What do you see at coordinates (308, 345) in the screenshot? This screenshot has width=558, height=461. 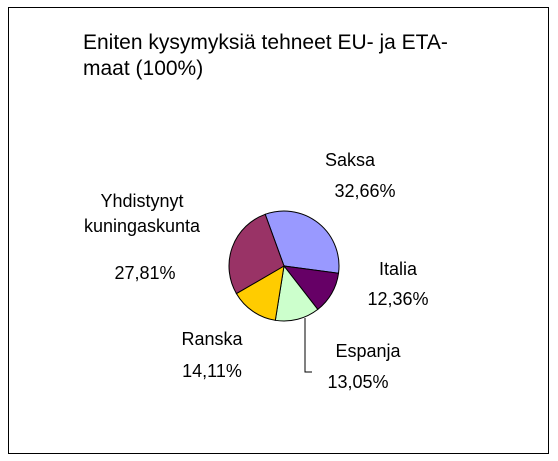 I see `leader-line` at bounding box center [308, 345].